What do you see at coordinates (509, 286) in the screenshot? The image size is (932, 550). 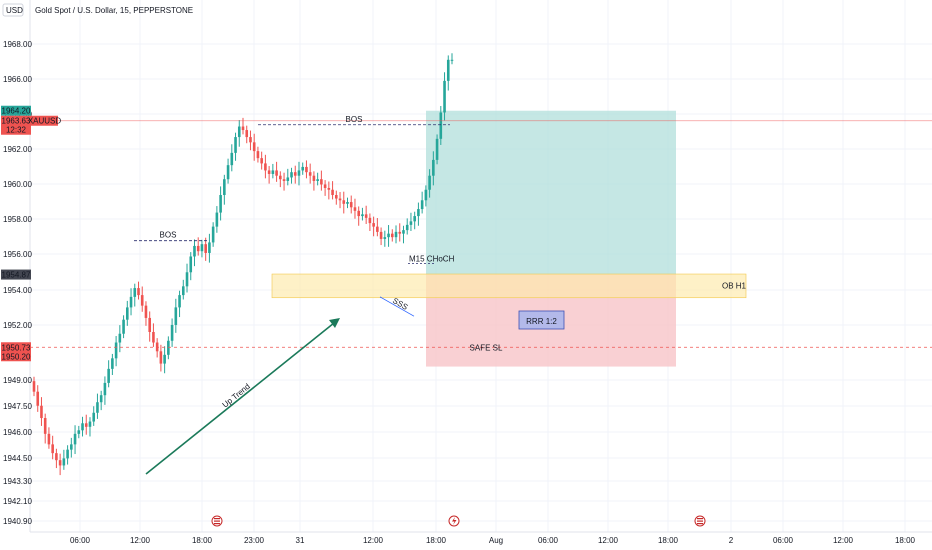 I see `order-block-zone` at bounding box center [509, 286].